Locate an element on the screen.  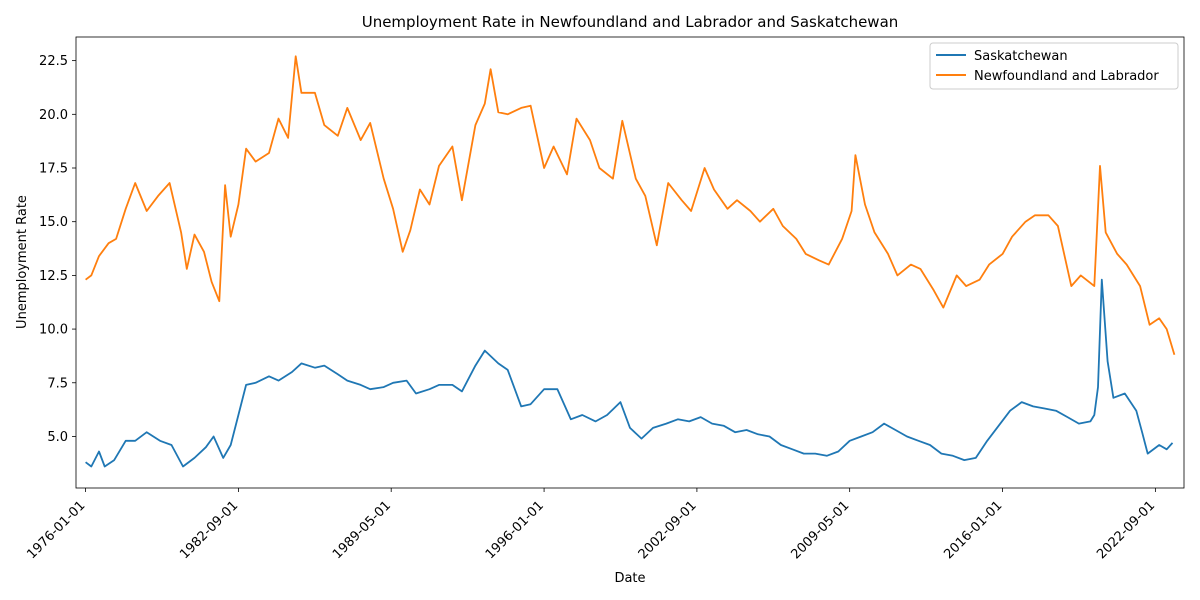
y-tick-label: 15.0 is located at coordinates (53, 222).